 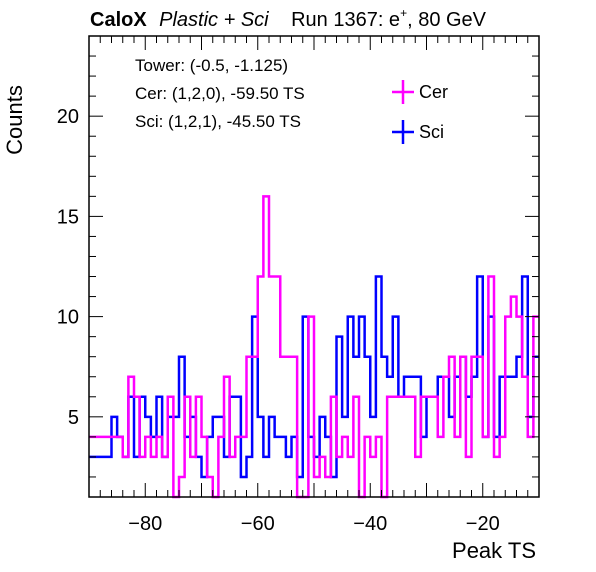 I want to click on run-superscript: +, so click(x=403, y=13).